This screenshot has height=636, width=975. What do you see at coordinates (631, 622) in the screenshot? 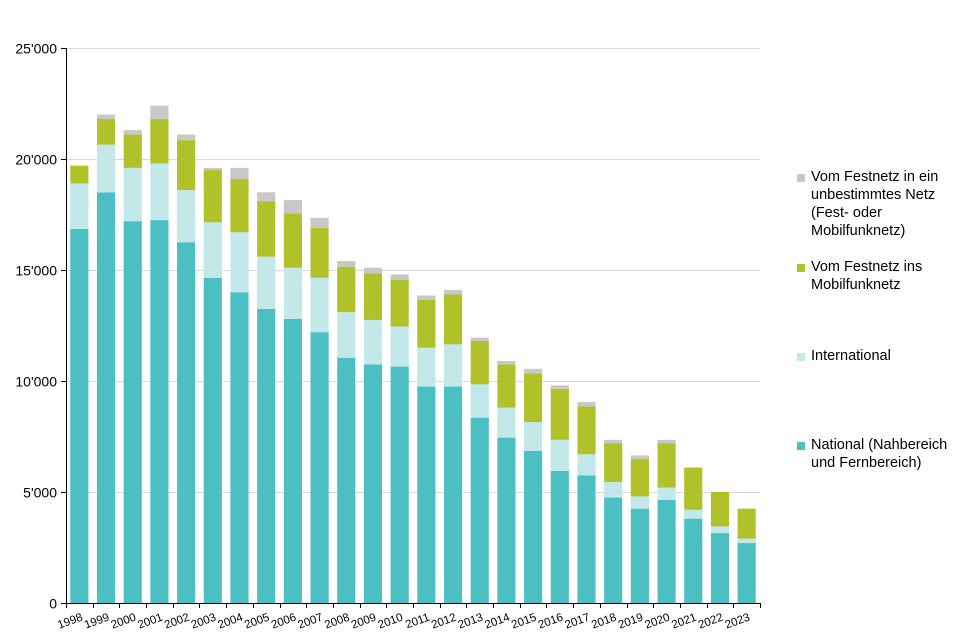
I see `x-tick-label: 2019` at bounding box center [631, 622].